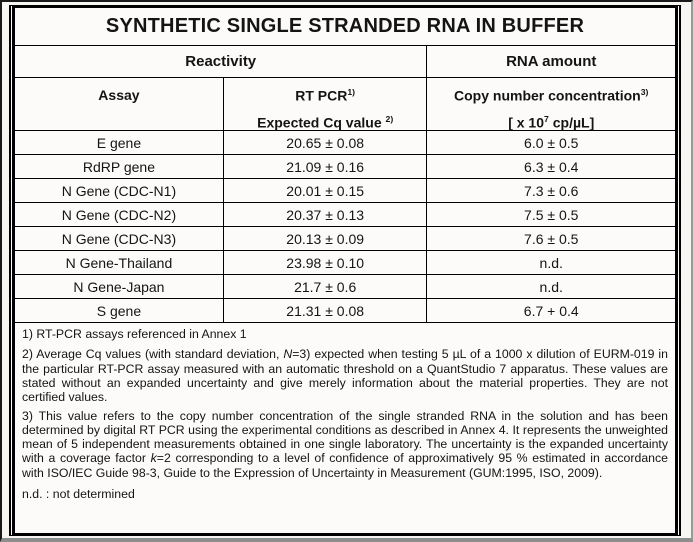 The image size is (693, 542). What do you see at coordinates (78, 493) in the screenshot?
I see `footnote-nd: n.d. : not determined` at bounding box center [78, 493].